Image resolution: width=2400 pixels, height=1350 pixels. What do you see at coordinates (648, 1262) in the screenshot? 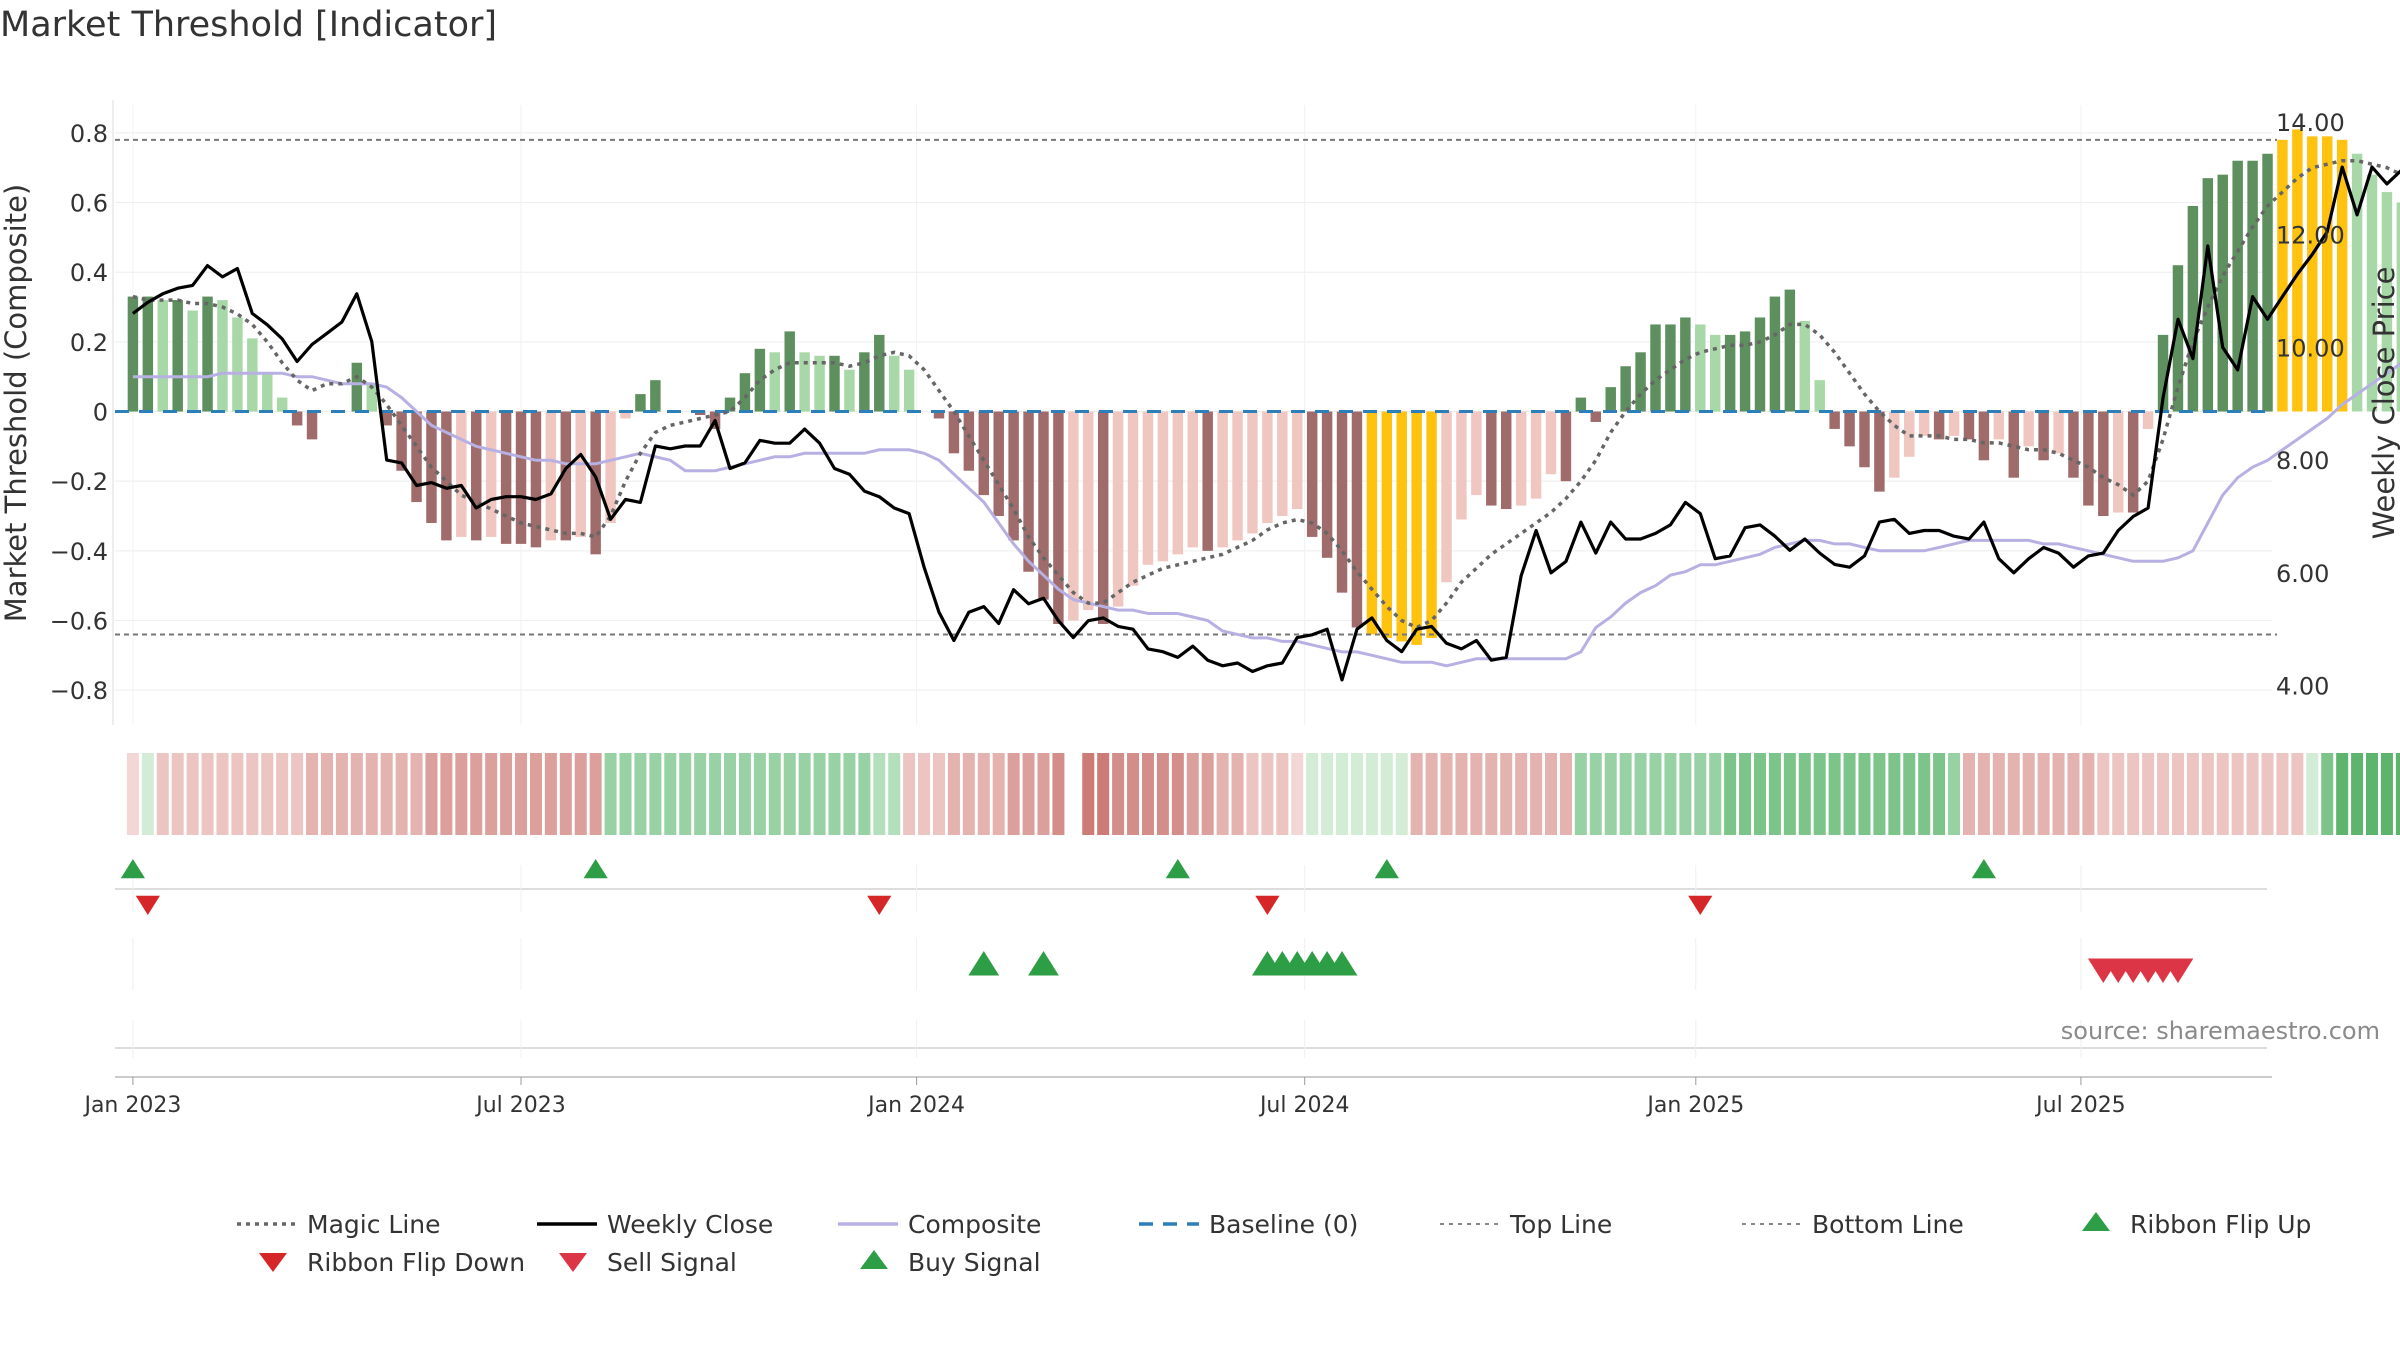
I see `legend-item: Sell Signal` at bounding box center [648, 1262].